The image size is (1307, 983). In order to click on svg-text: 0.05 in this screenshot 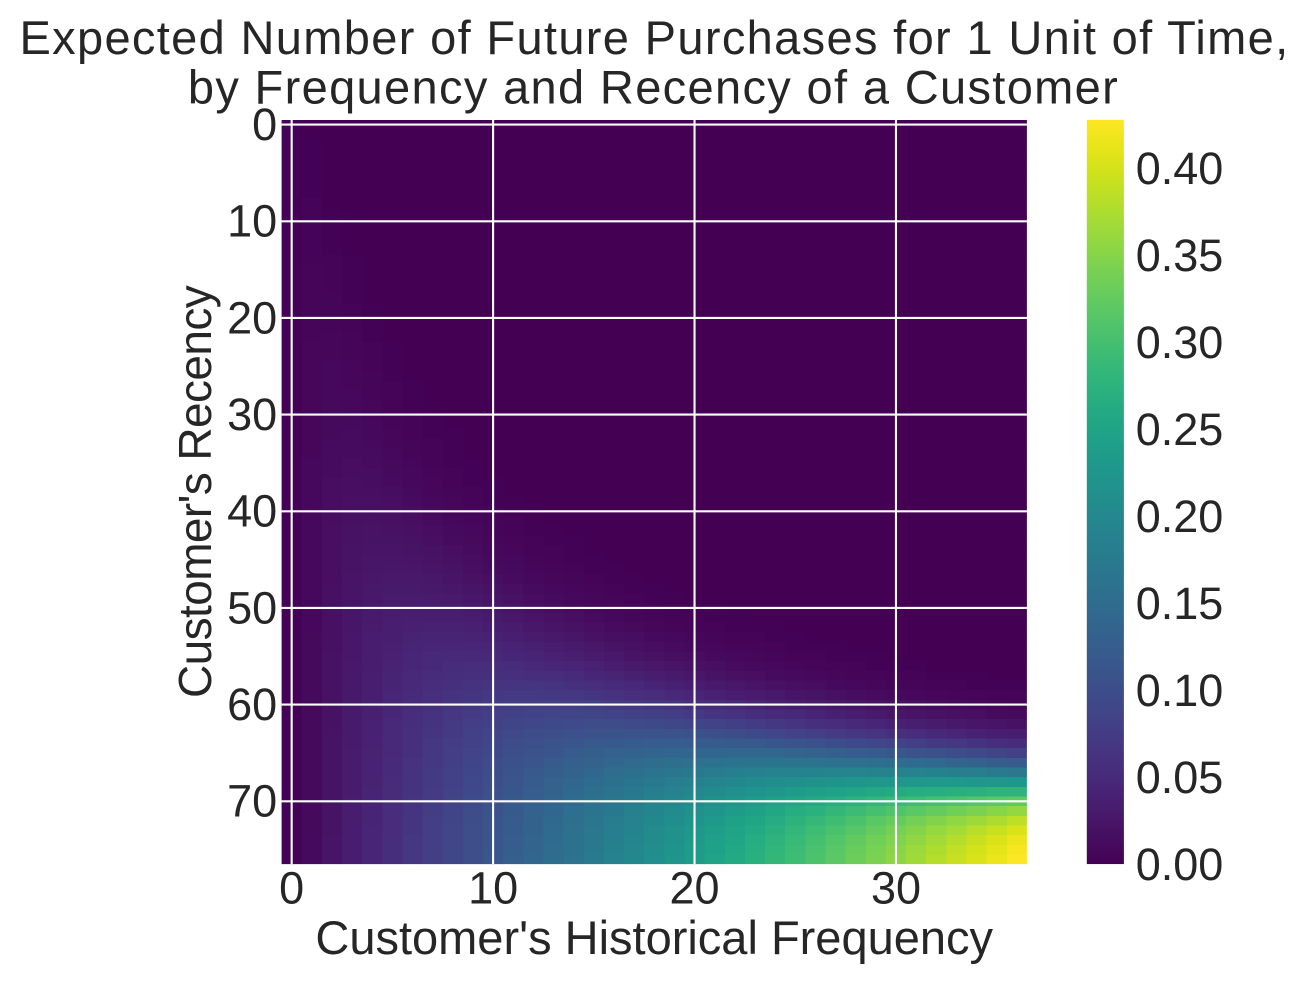, I will do `click(1180, 777)`.